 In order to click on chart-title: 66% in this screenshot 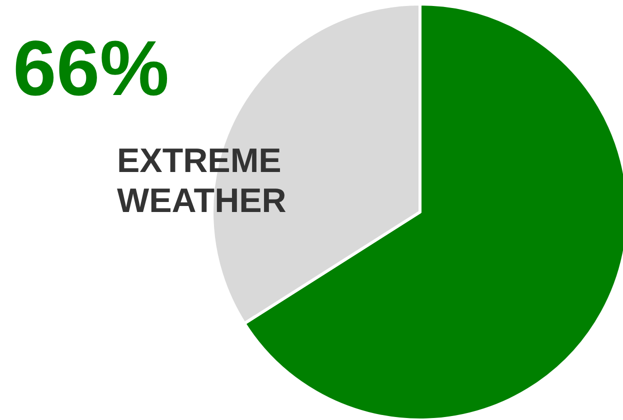, I will do `click(91, 68)`.